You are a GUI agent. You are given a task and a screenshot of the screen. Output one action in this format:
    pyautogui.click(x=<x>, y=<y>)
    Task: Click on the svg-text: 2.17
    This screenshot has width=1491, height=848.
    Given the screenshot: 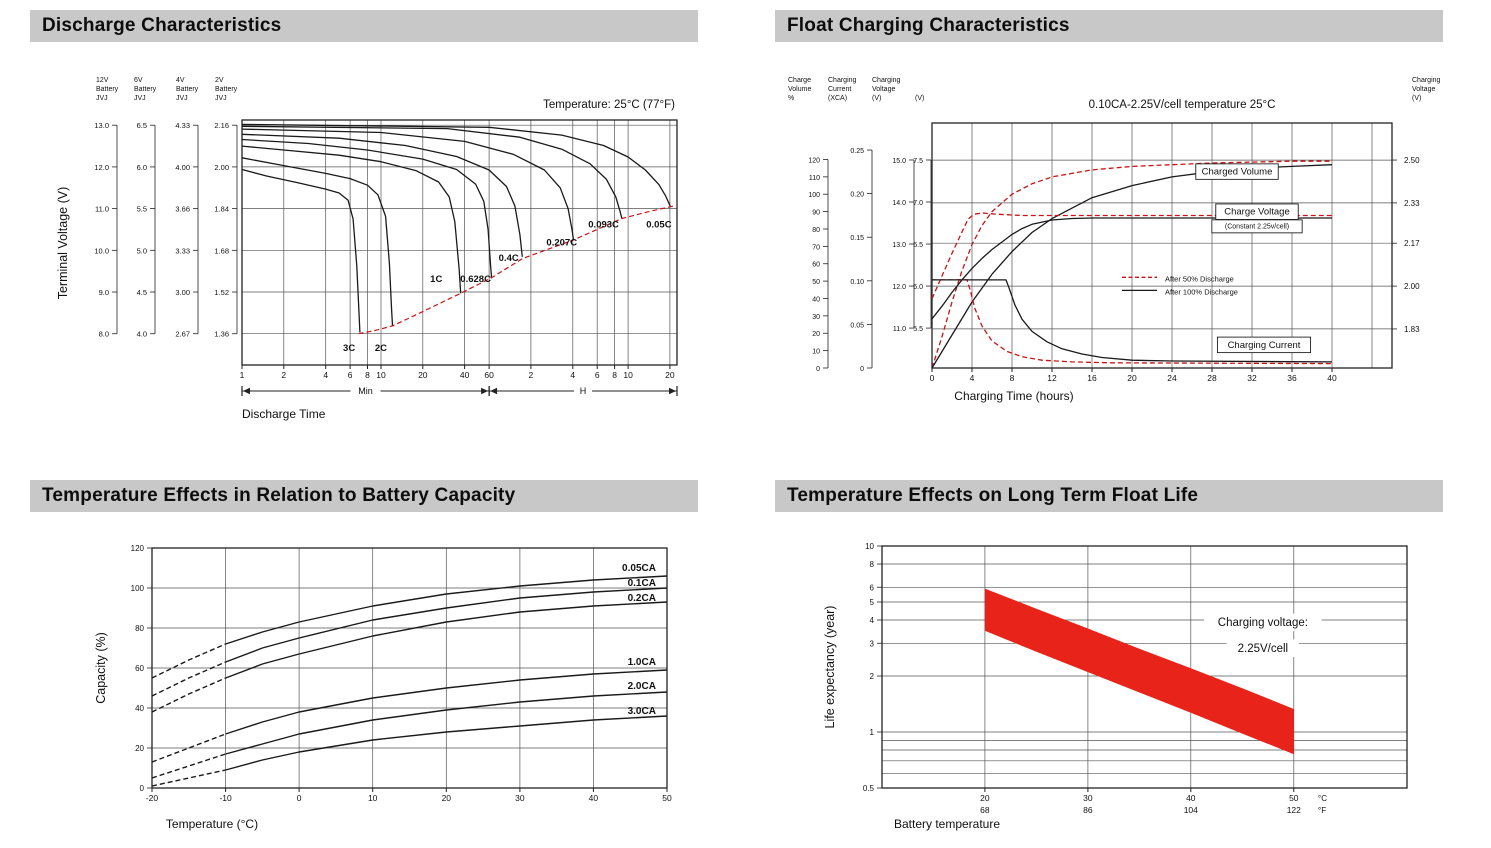 What is the action you would take?
    pyautogui.click(x=1412, y=243)
    